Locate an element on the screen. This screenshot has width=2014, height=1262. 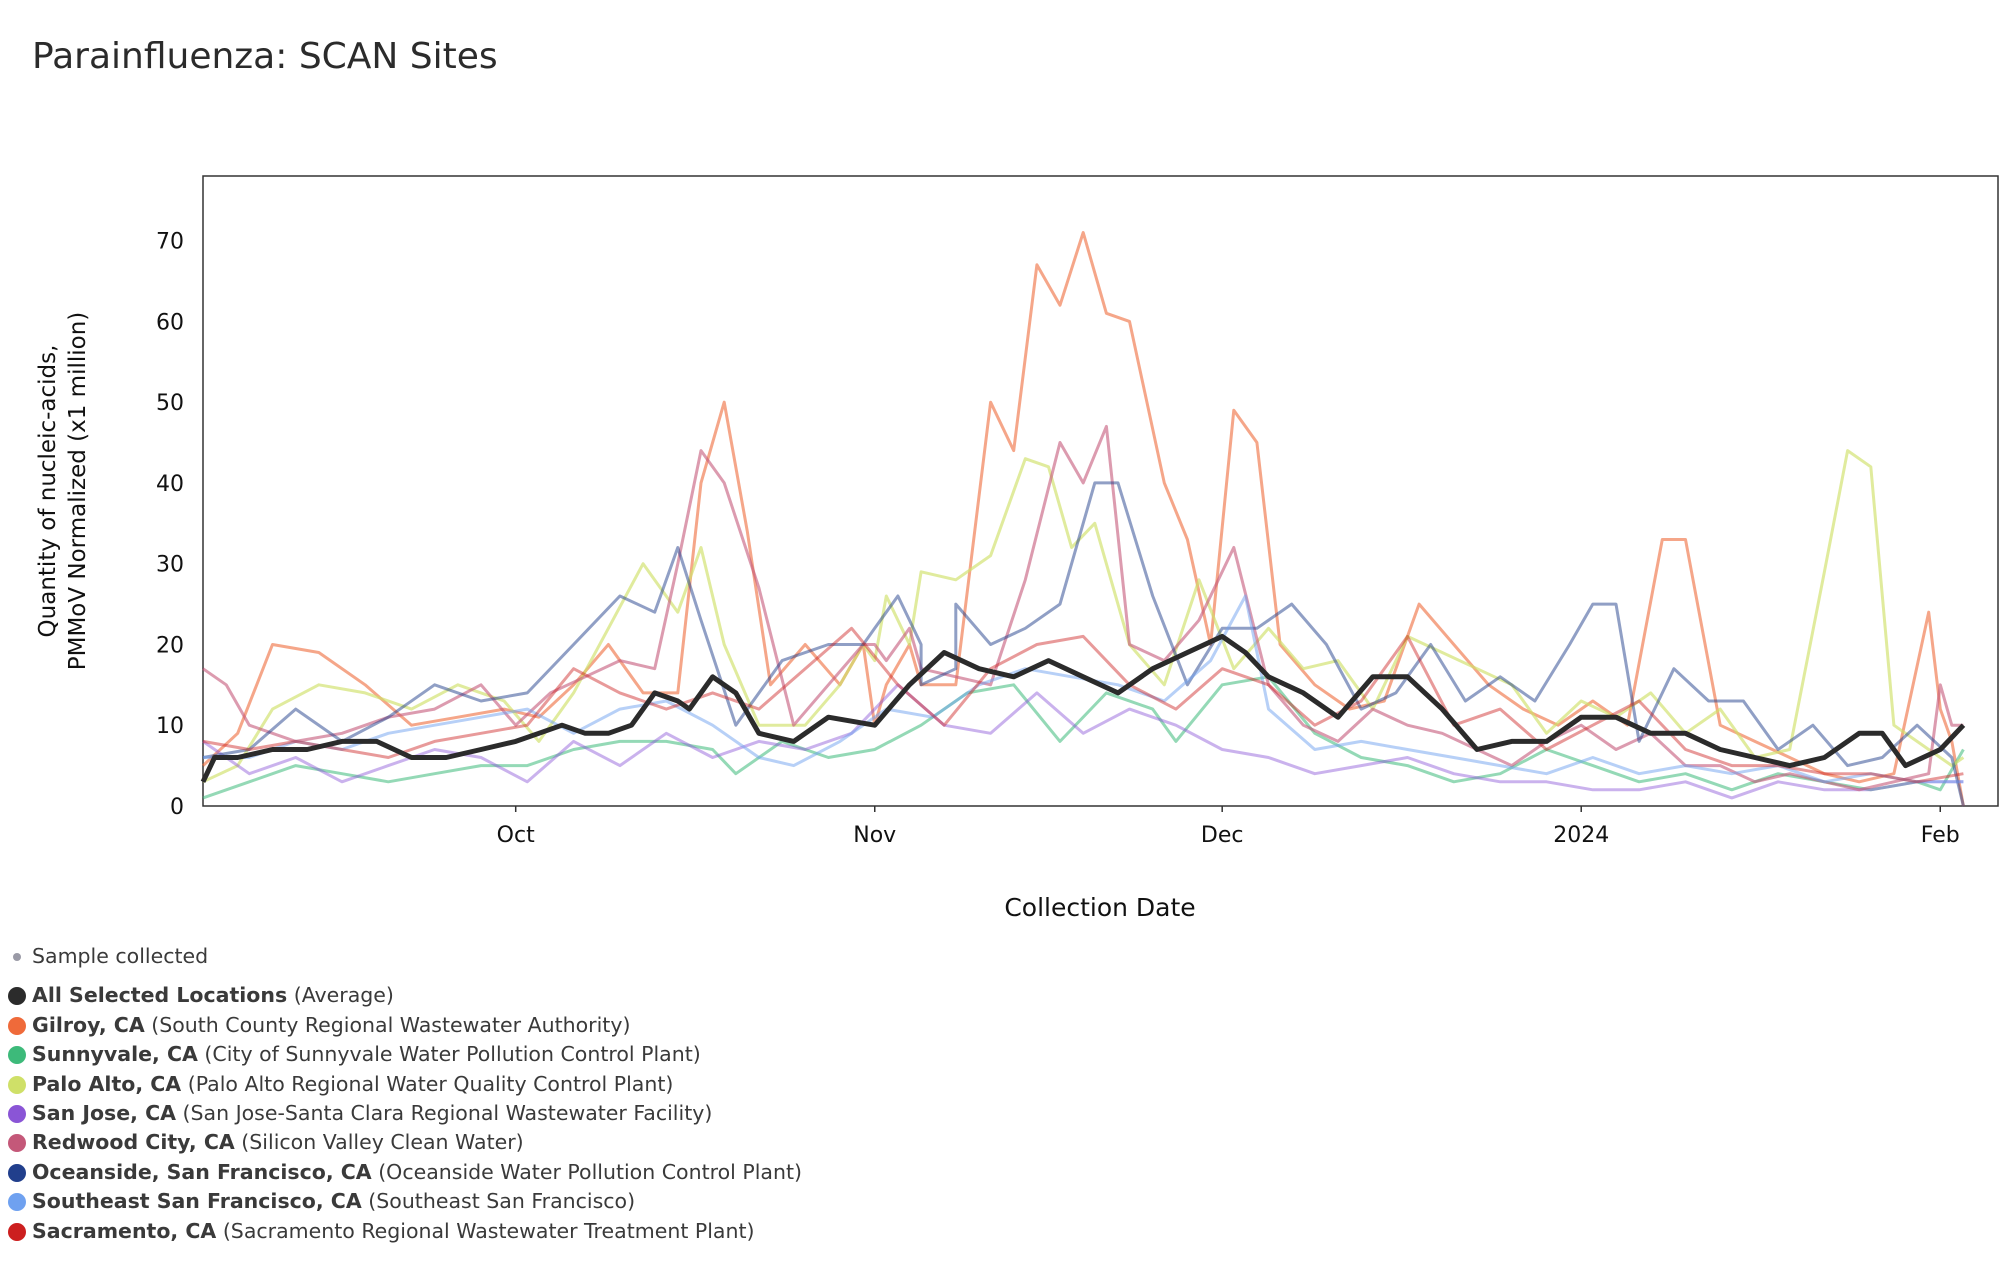
legend-location-name: All Selected Locations is located at coordinates (160, 995).